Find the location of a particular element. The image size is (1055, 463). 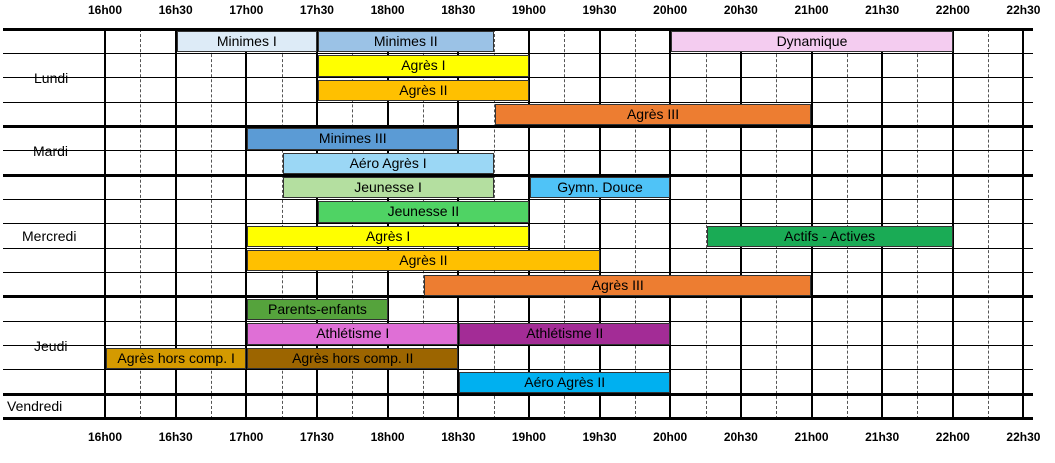

time-label-bottom: 21h00 is located at coordinates (811, 436).